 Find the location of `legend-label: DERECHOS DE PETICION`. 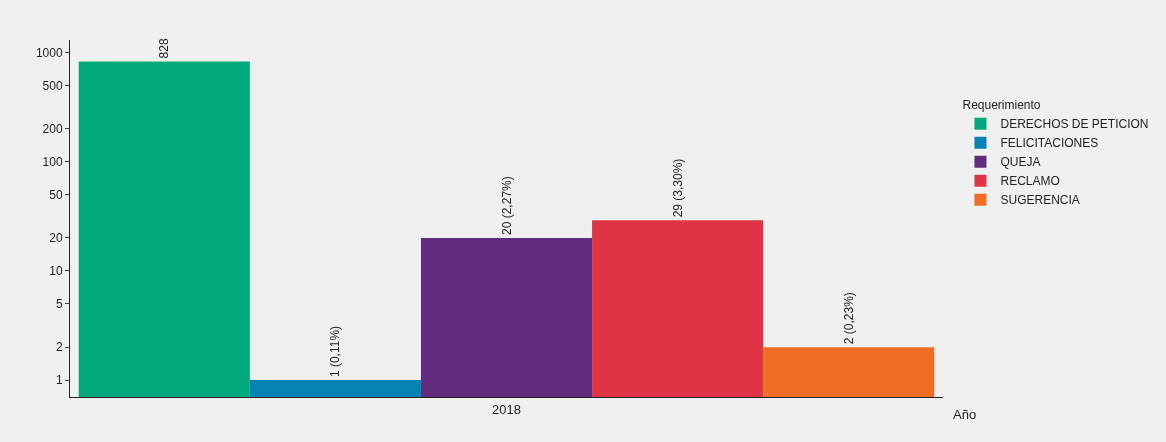

legend-label: DERECHOS DE PETICION is located at coordinates (1074, 124).